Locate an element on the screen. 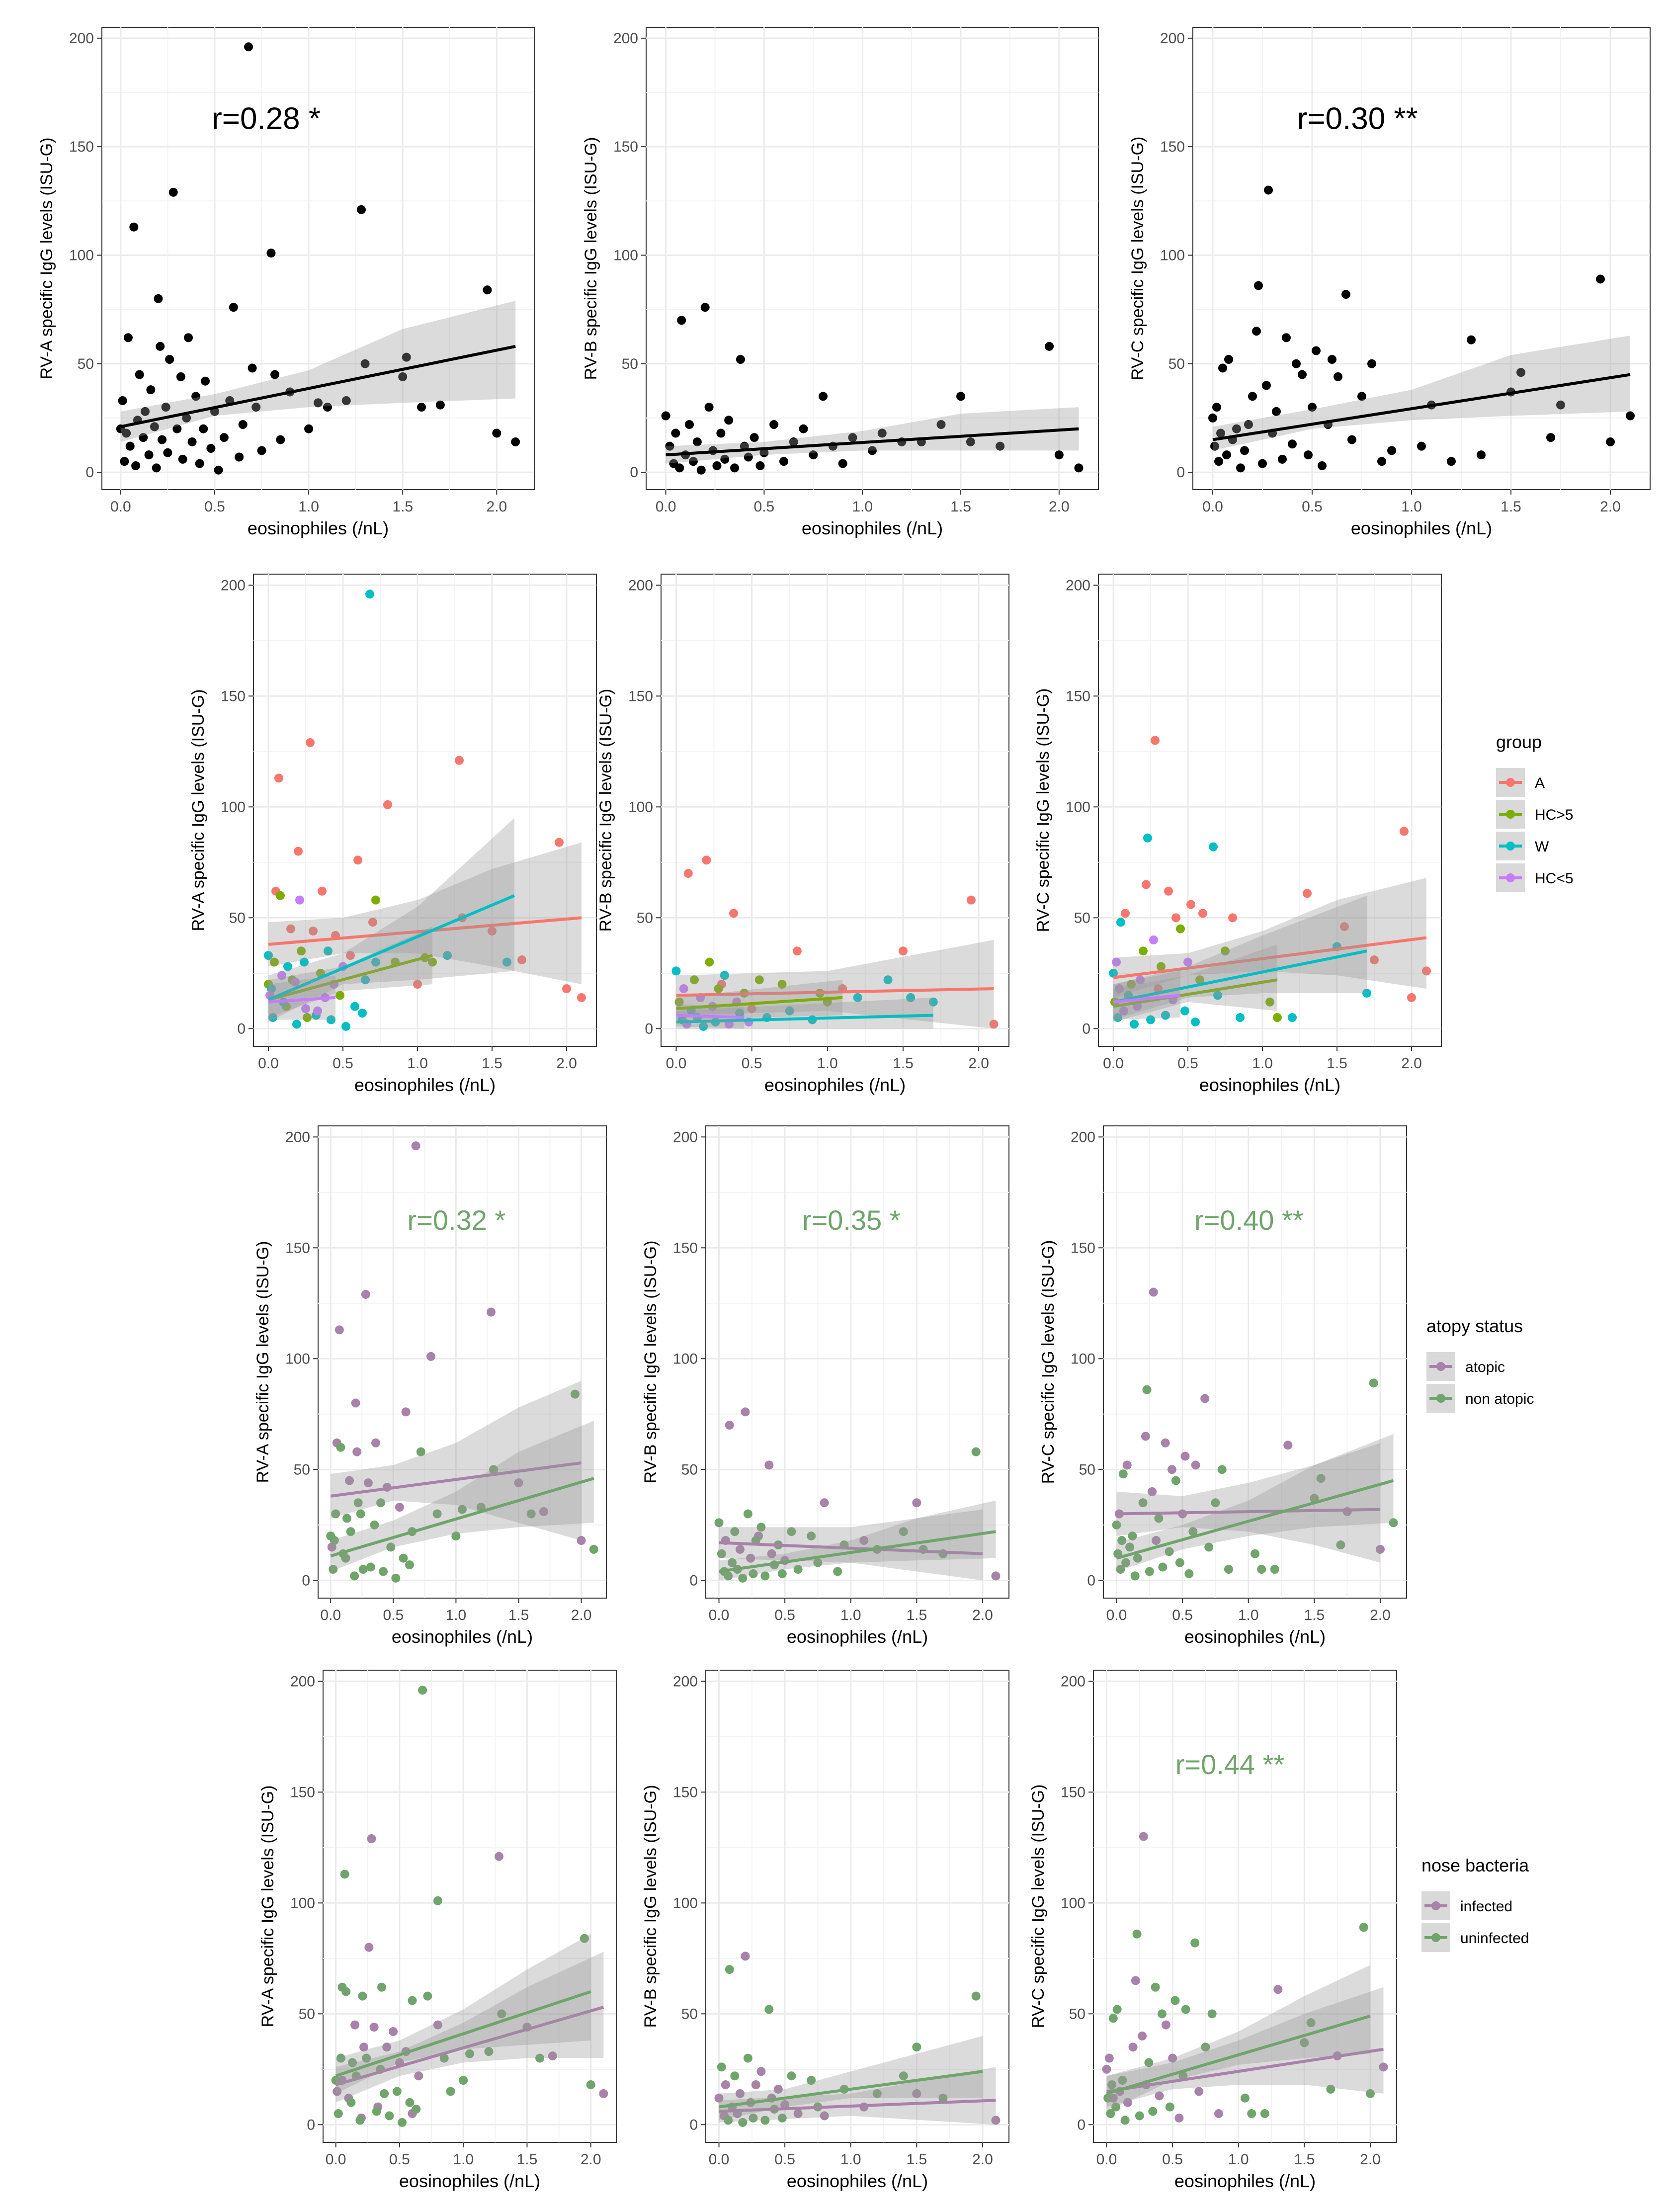 The width and height of the screenshot is (1669, 2212). x-tick-label: 1.0 is located at coordinates (1248, 1615).